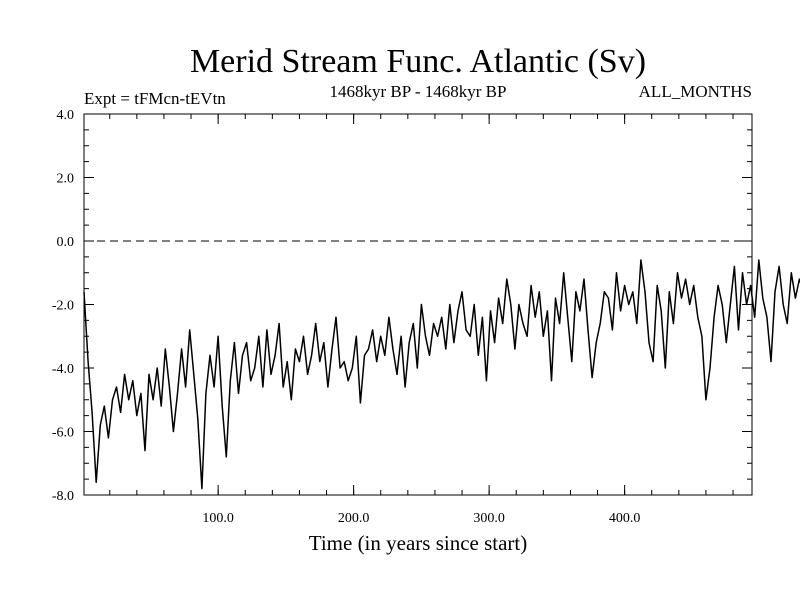 The width and height of the screenshot is (800, 600). Describe the element at coordinates (66, 115) in the screenshot. I see `y-tick-label: 4.0` at that location.